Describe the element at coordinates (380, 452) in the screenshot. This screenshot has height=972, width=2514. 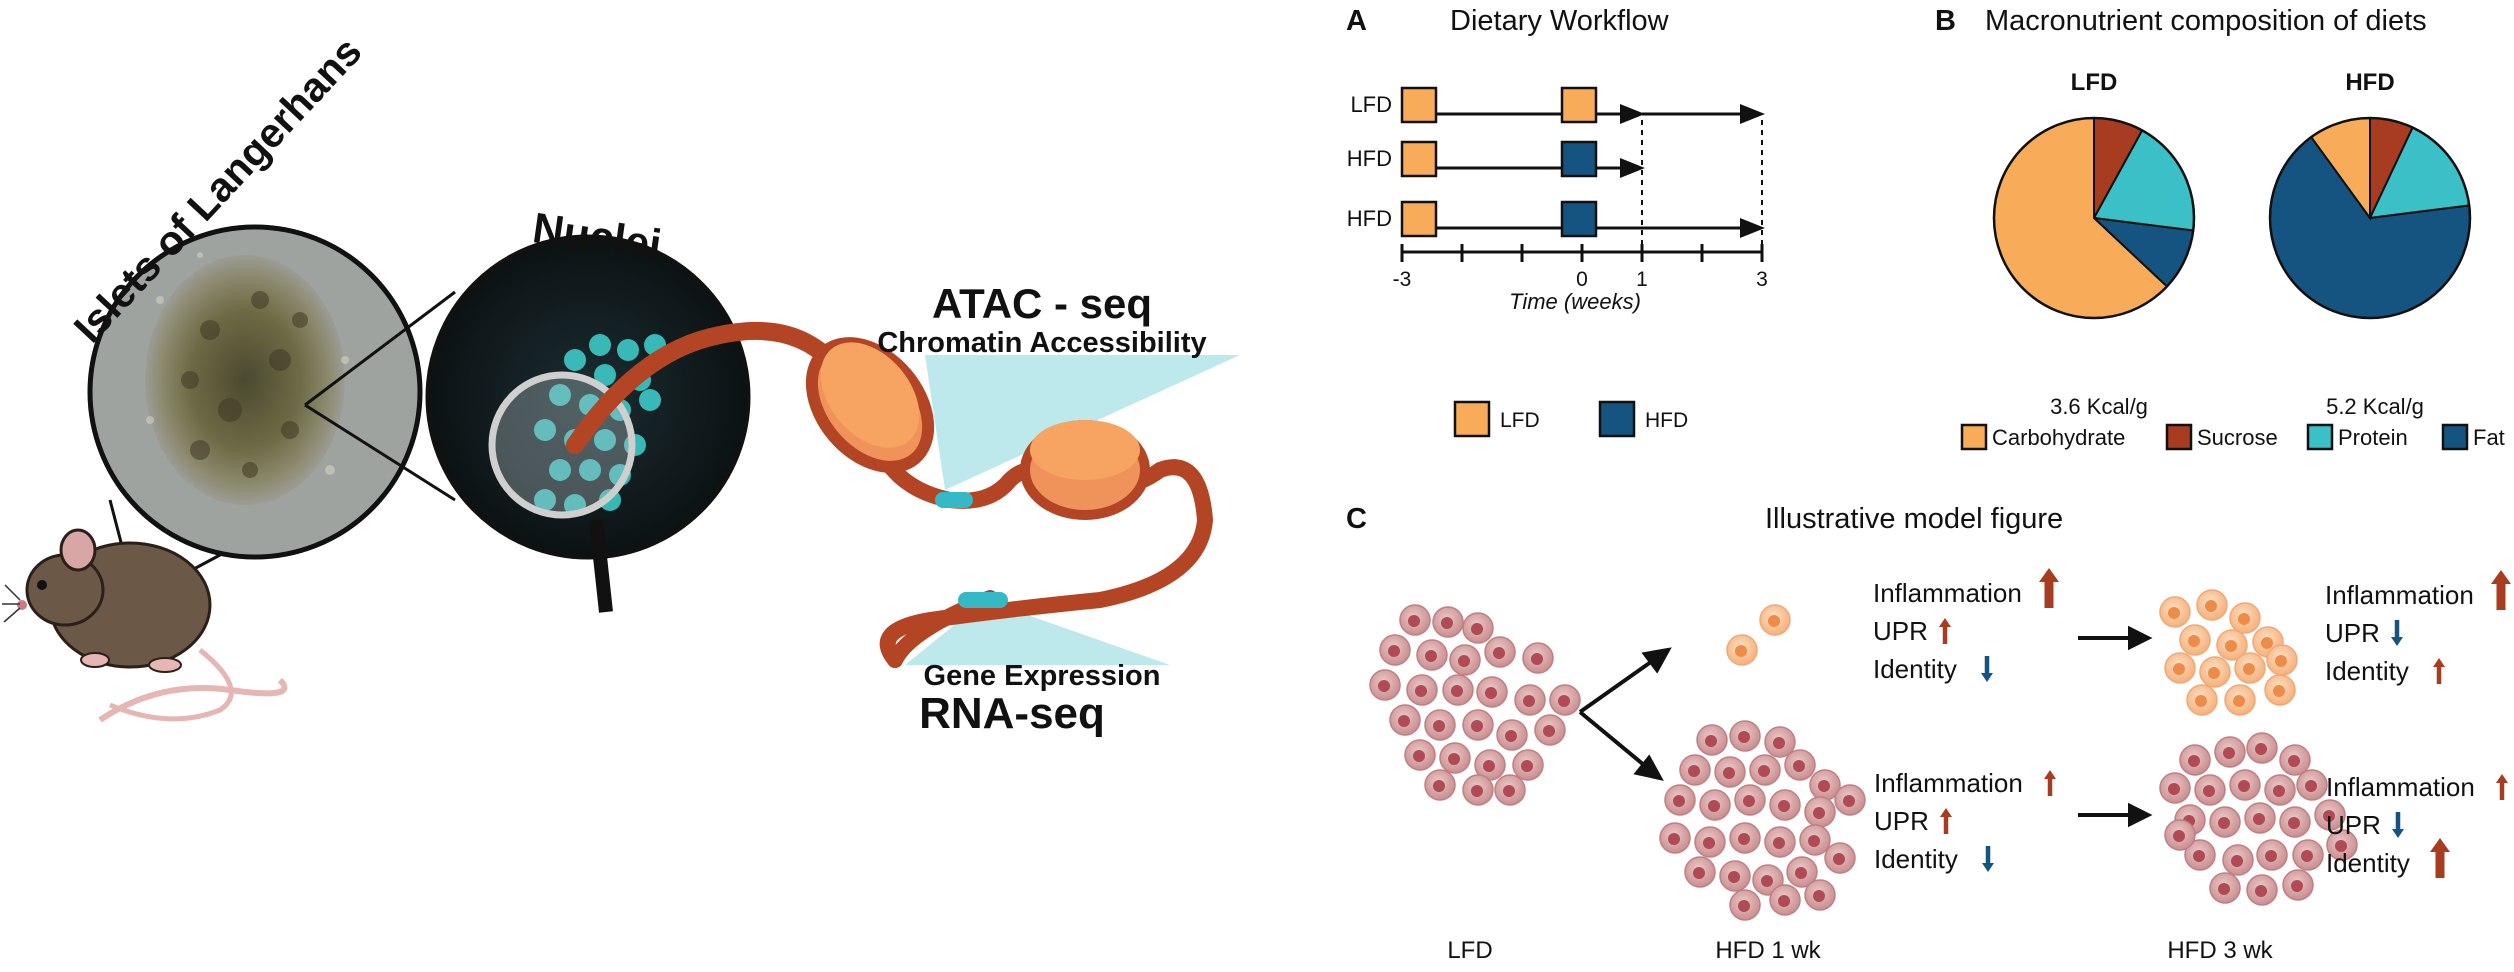
I see `zoom-line` at that location.